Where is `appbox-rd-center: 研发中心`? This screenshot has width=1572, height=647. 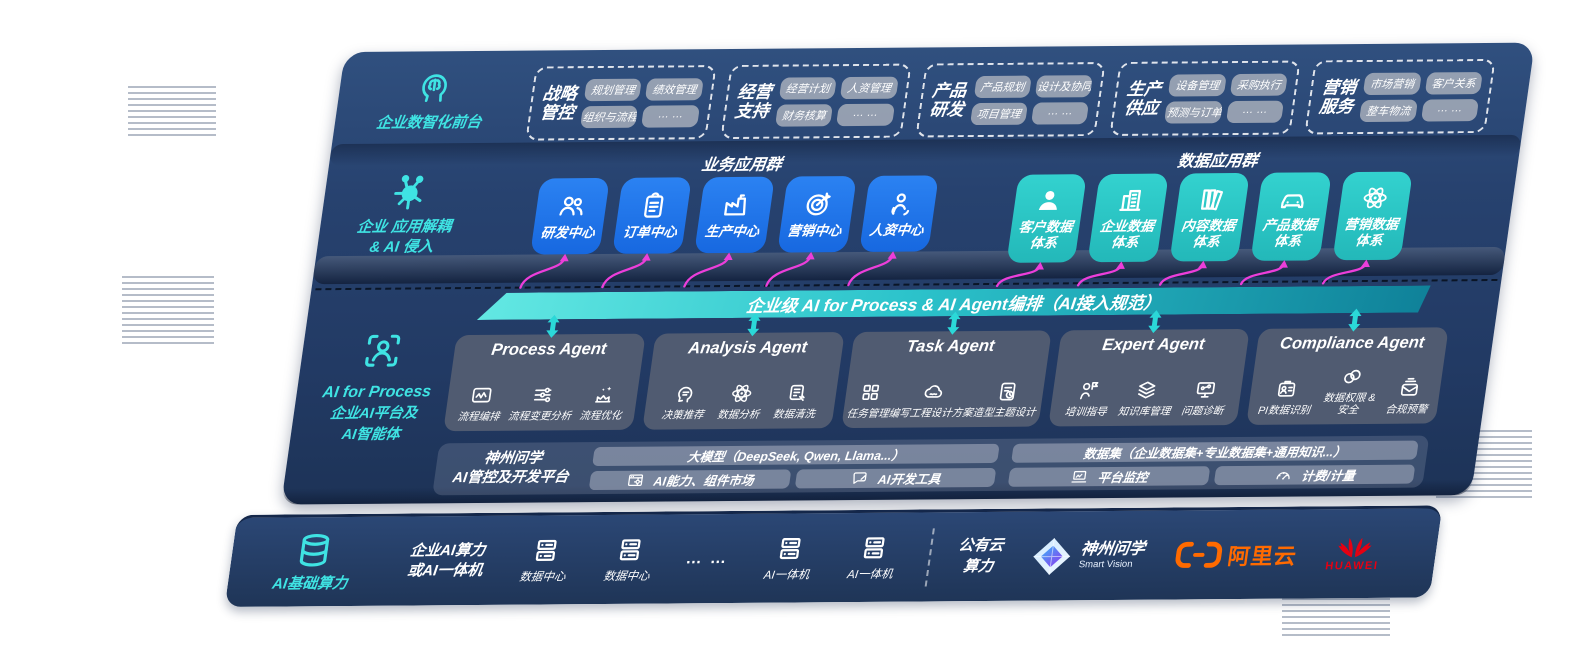
appbox-rd-center: 研发中心 is located at coordinates (570, 216).